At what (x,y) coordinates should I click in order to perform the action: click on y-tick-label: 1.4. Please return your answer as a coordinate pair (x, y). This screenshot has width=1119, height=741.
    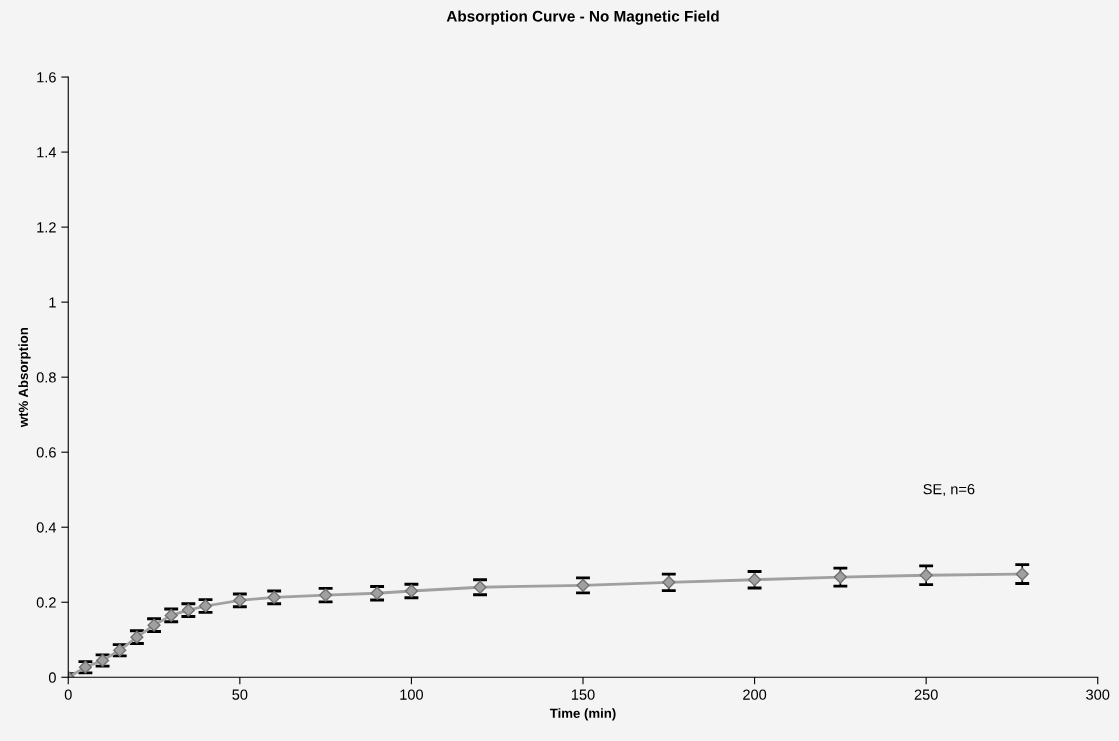
    Looking at the image, I should click on (47, 152).